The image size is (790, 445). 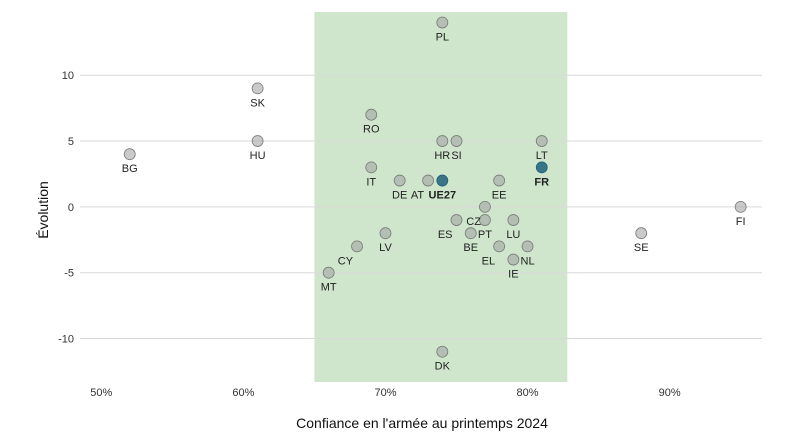 What do you see at coordinates (513, 235) in the screenshot?
I see `point-label: LU` at bounding box center [513, 235].